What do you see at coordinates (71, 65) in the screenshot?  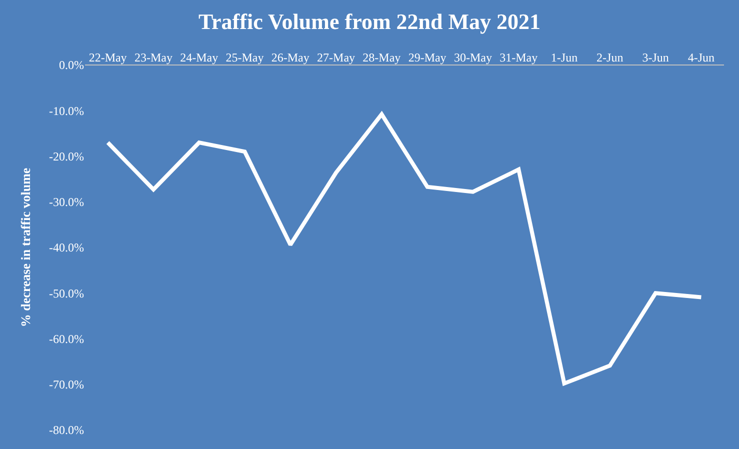 I see `y-tick-label: 0.0%` at bounding box center [71, 65].